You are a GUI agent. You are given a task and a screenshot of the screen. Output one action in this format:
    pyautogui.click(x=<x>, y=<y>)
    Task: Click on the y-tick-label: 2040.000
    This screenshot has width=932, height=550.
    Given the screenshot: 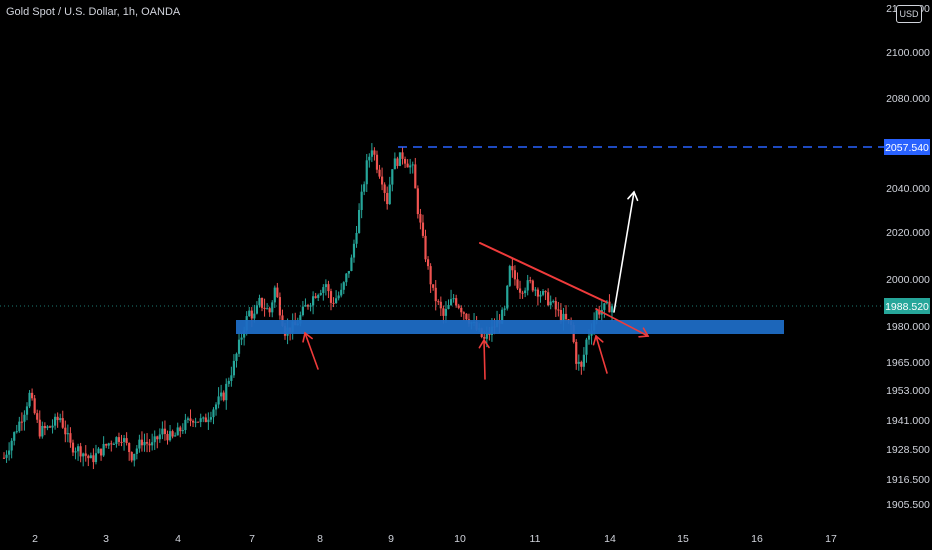 What is the action you would take?
    pyautogui.click(x=908, y=189)
    